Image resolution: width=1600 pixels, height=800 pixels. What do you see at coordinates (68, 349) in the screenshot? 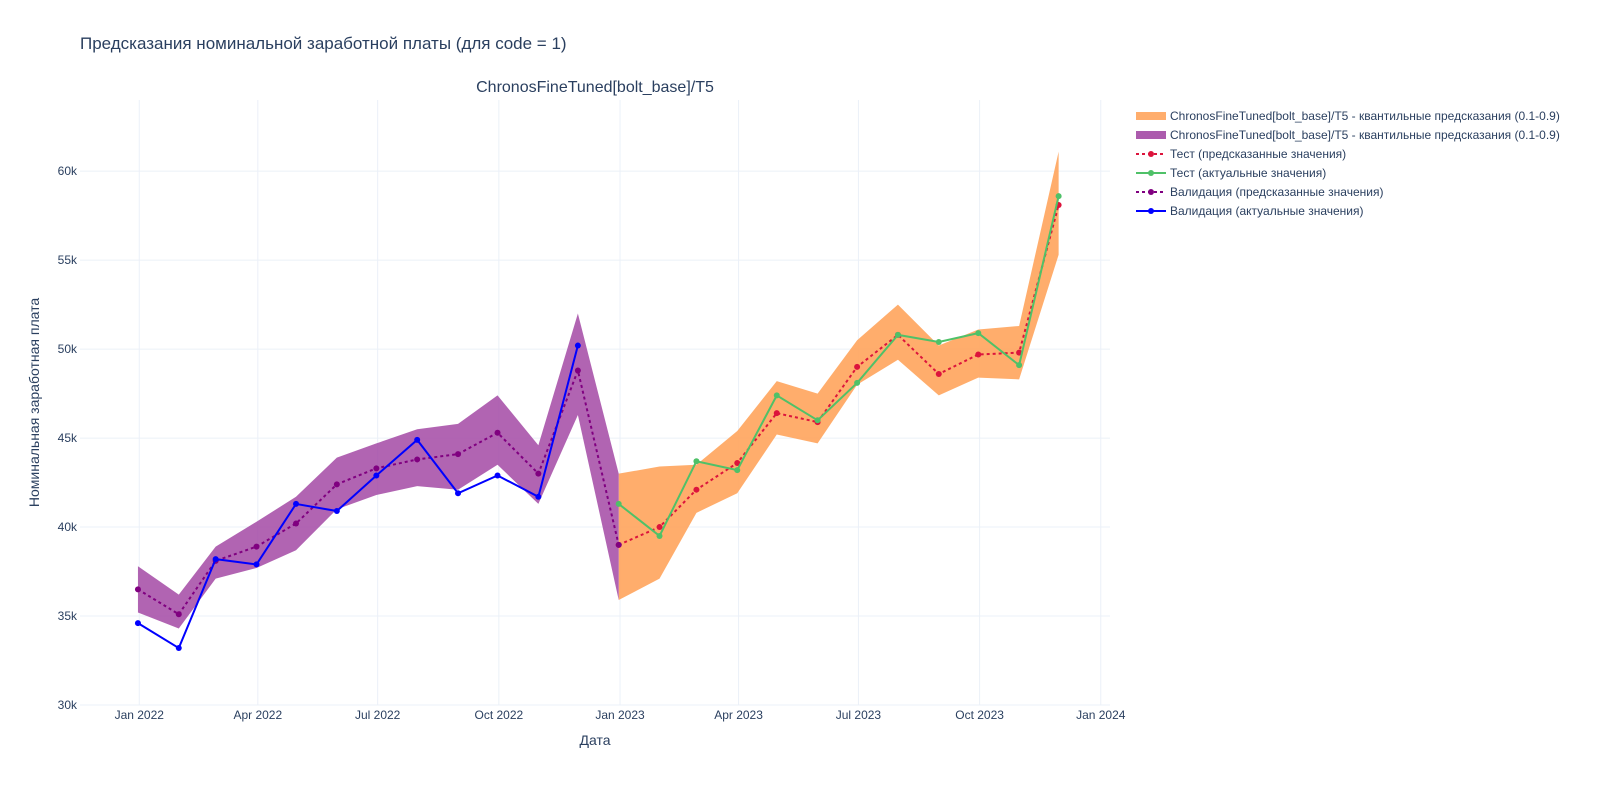
I see `y-tick-label: 50k` at bounding box center [68, 349].